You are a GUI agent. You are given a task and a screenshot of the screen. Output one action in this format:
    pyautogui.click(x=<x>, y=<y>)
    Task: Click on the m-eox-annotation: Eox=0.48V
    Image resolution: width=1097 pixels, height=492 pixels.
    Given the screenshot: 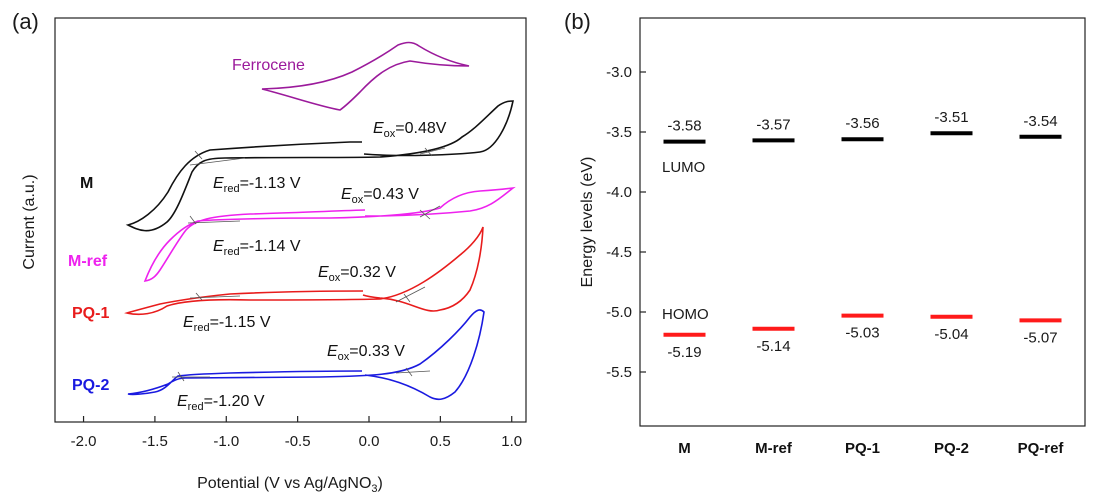 What is the action you would take?
    pyautogui.click(x=410, y=130)
    